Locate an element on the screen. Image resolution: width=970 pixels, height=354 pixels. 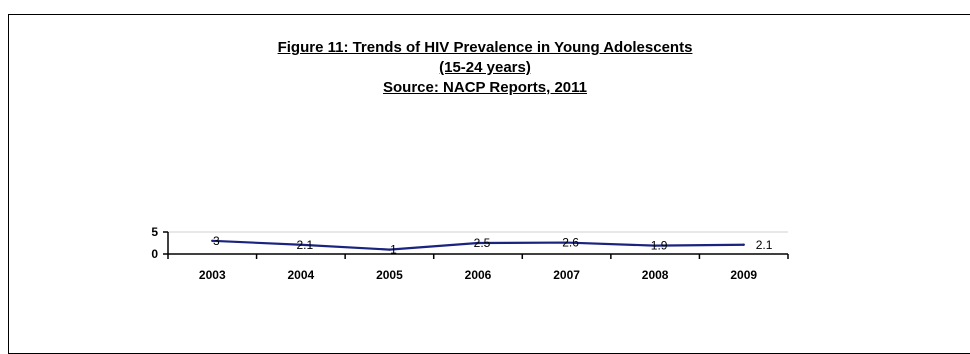
chart-subtitle: Source: NACP Reports, 2011 is located at coordinates (485, 87).